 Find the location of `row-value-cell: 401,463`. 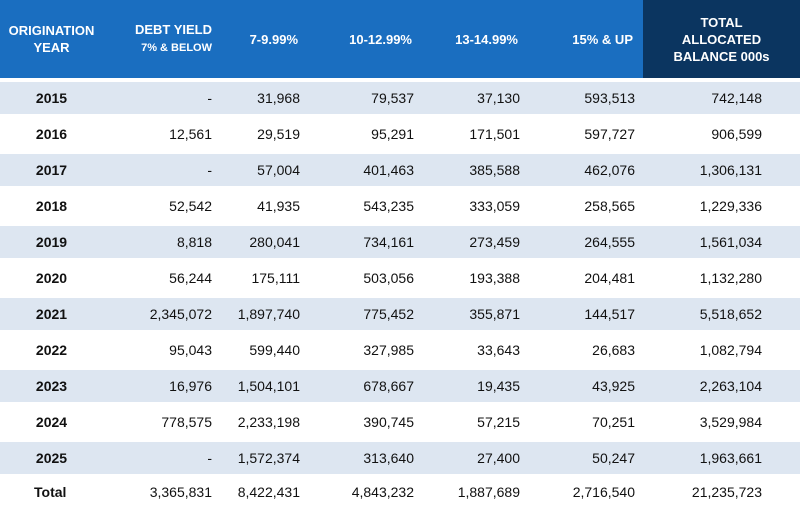

row-value-cell: 401,463 is located at coordinates (365, 172).